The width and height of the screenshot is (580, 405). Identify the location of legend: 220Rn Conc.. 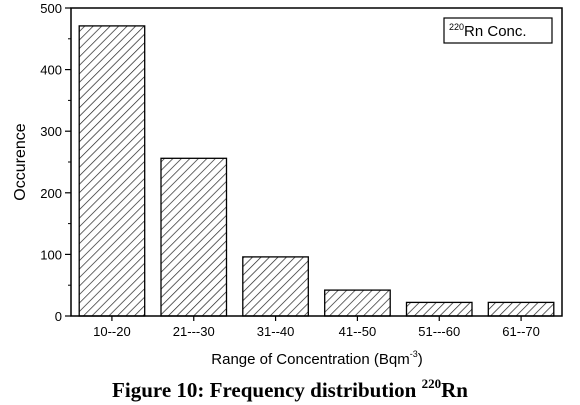
(498, 30).